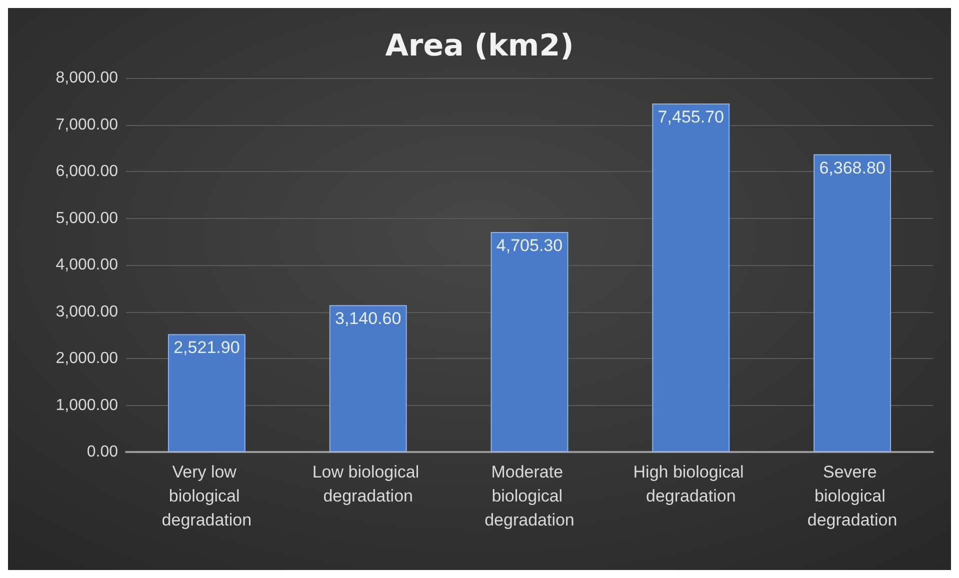 This screenshot has width=959, height=578. Describe the element at coordinates (852, 496) in the screenshot. I see `x-tick-label: Severe biological degradation` at that location.